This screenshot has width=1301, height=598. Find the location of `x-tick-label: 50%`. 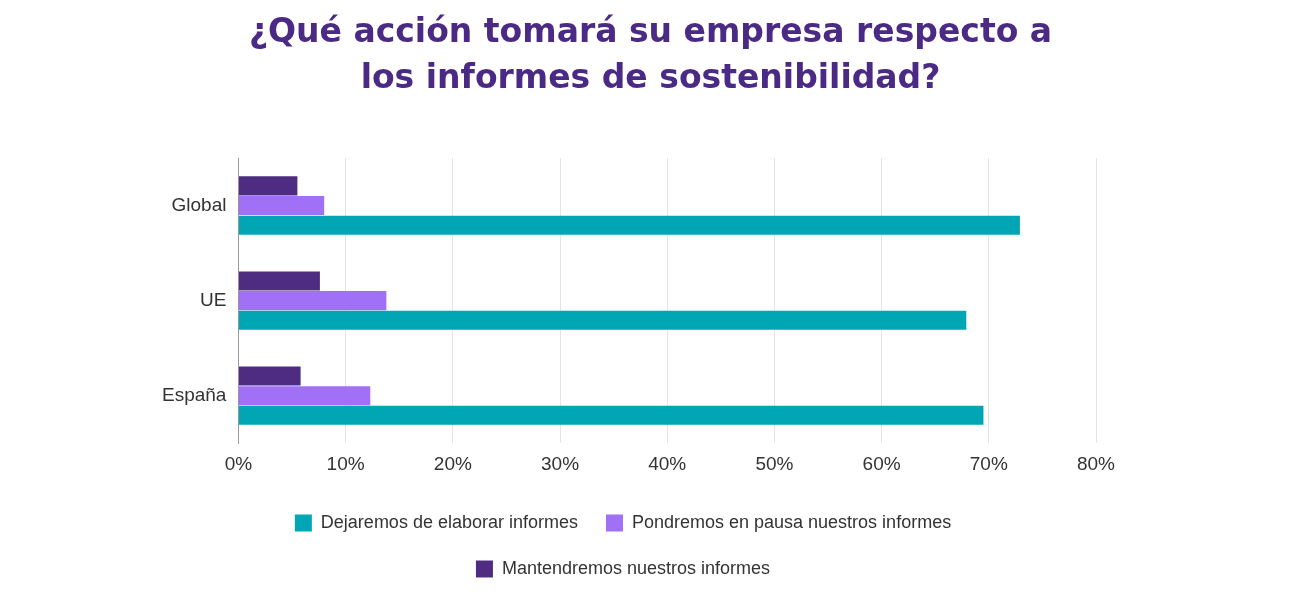

x-tick-label: 50% is located at coordinates (774, 463).